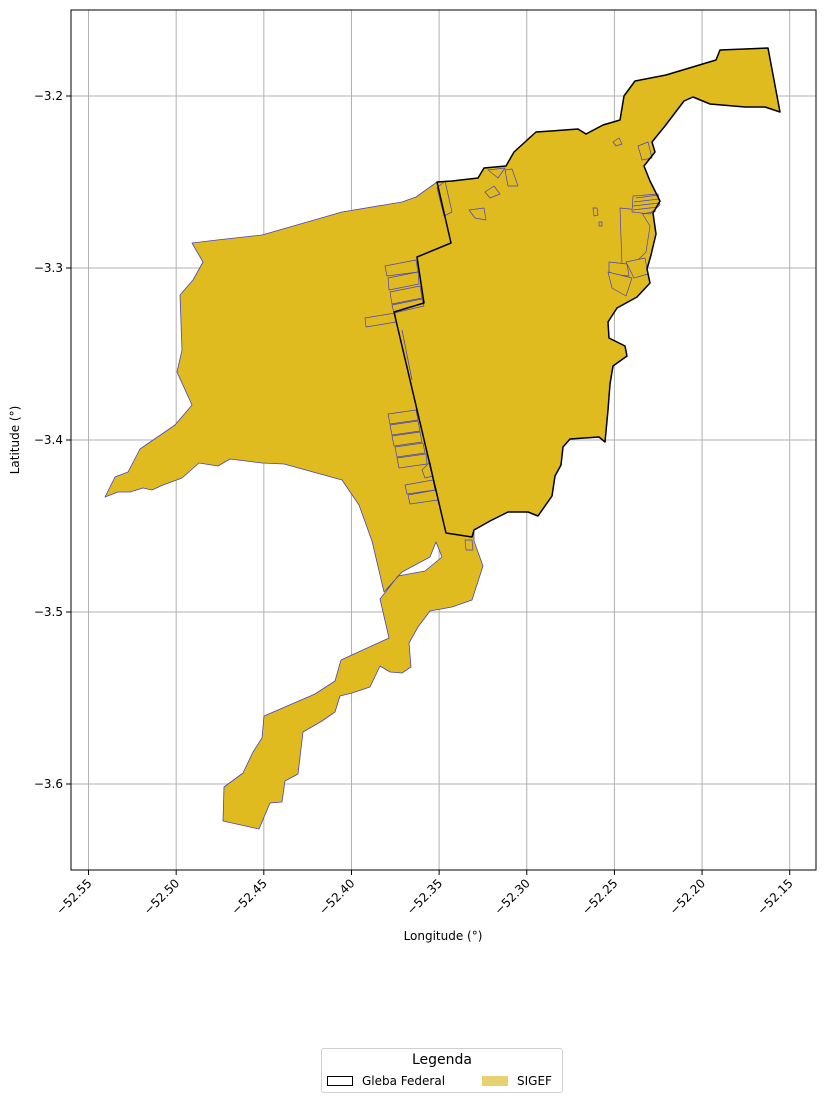 The image size is (824, 1104). Describe the element at coordinates (249, 896) in the screenshot. I see `x-tick-label: −52.45` at that location.